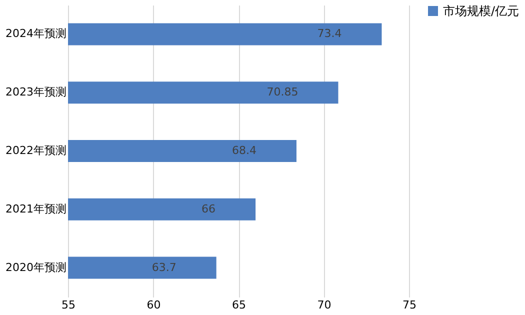  Describe the element at coordinates (481, 11) in the screenshot. I see `legend-label: 市场规模/亿元` at that location.